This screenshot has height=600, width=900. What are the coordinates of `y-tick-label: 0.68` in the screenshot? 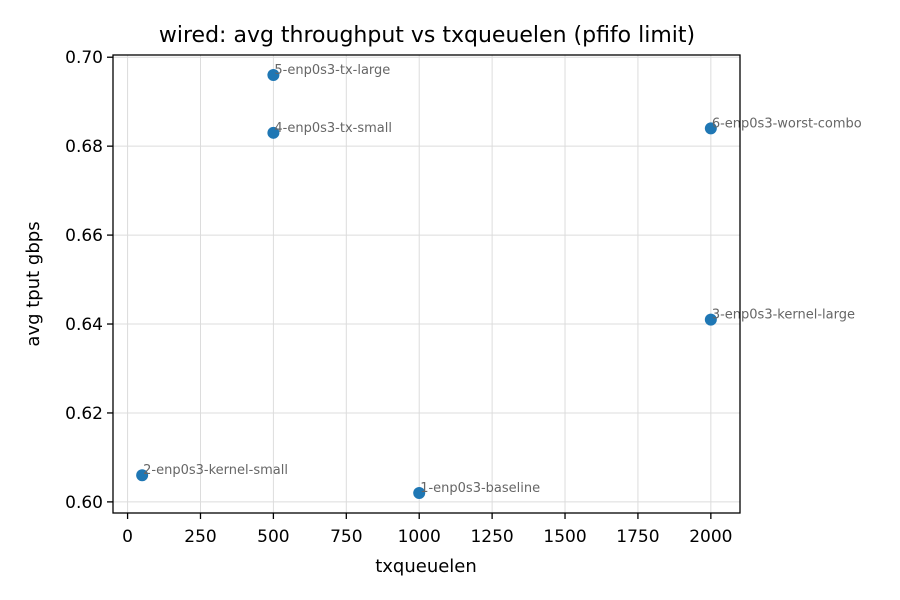 It's located at (84, 147).